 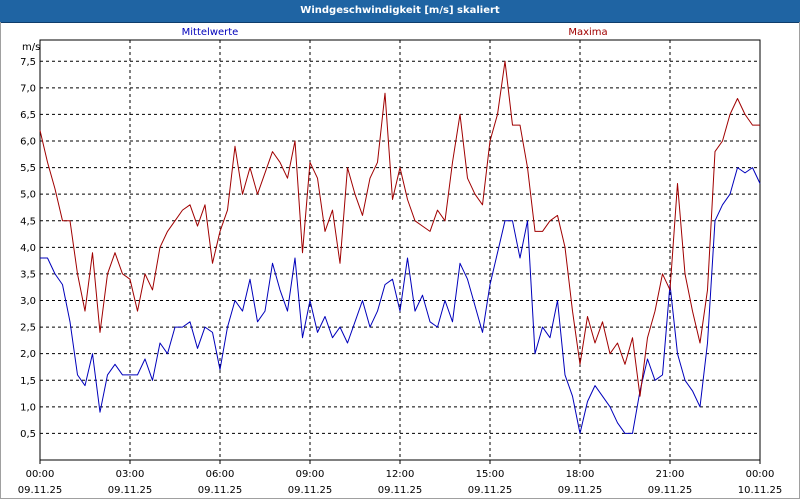 What do you see at coordinates (31, 47) in the screenshot?
I see `y-axis-label: m/s` at bounding box center [31, 47].